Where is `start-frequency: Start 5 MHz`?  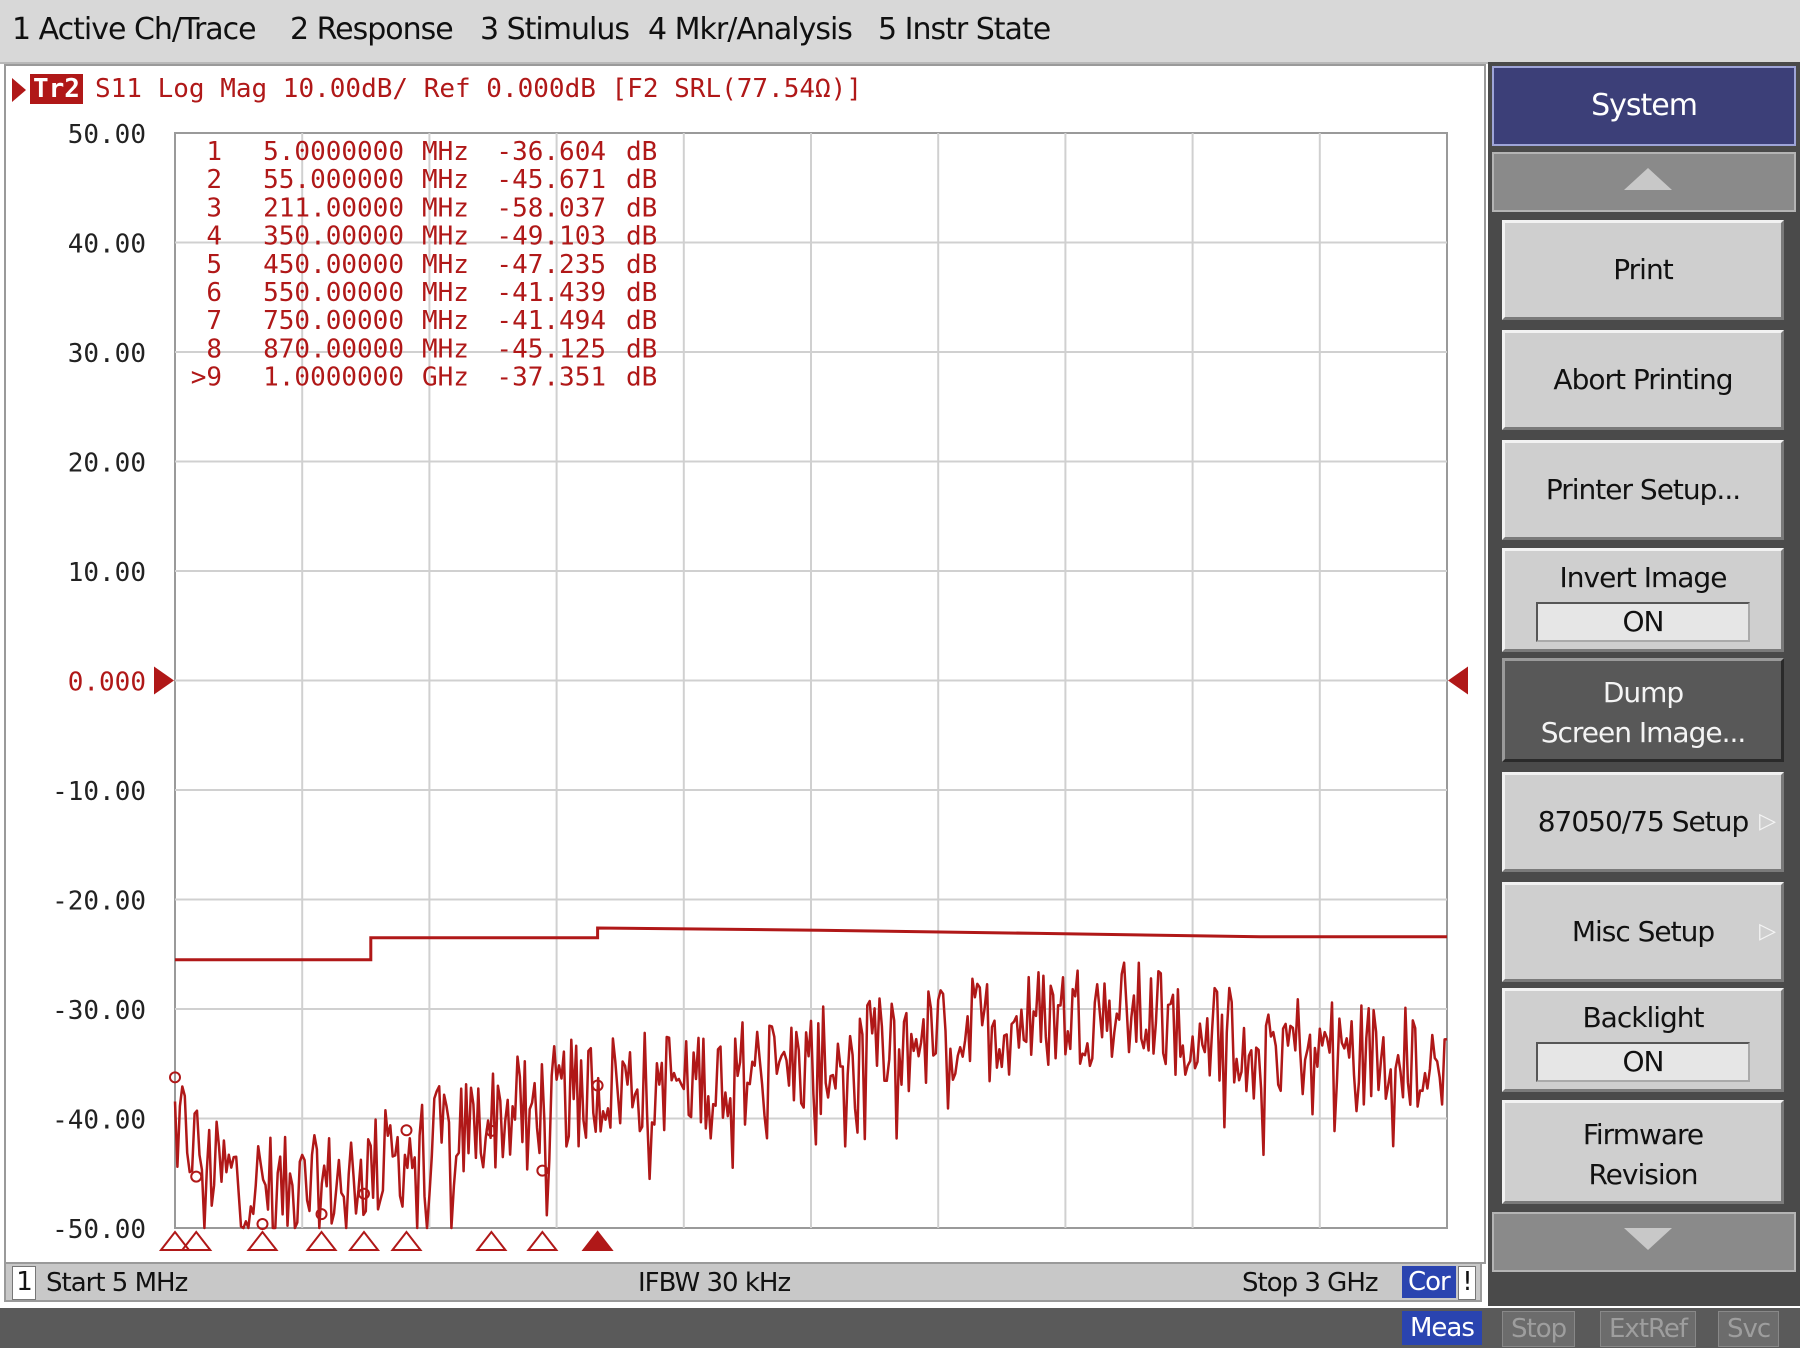
start-frequency: Start 5 MHz is located at coordinates (117, 1283).